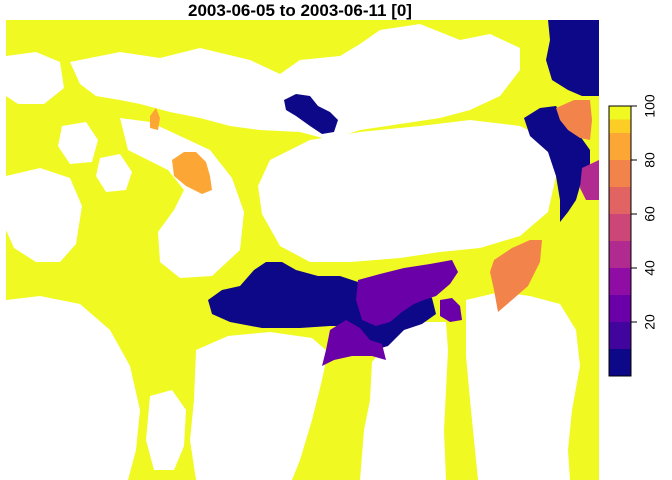 The width and height of the screenshot is (672, 480). Describe the element at coordinates (407, 293) in the screenshot. I see `patch-strait-purple` at that location.